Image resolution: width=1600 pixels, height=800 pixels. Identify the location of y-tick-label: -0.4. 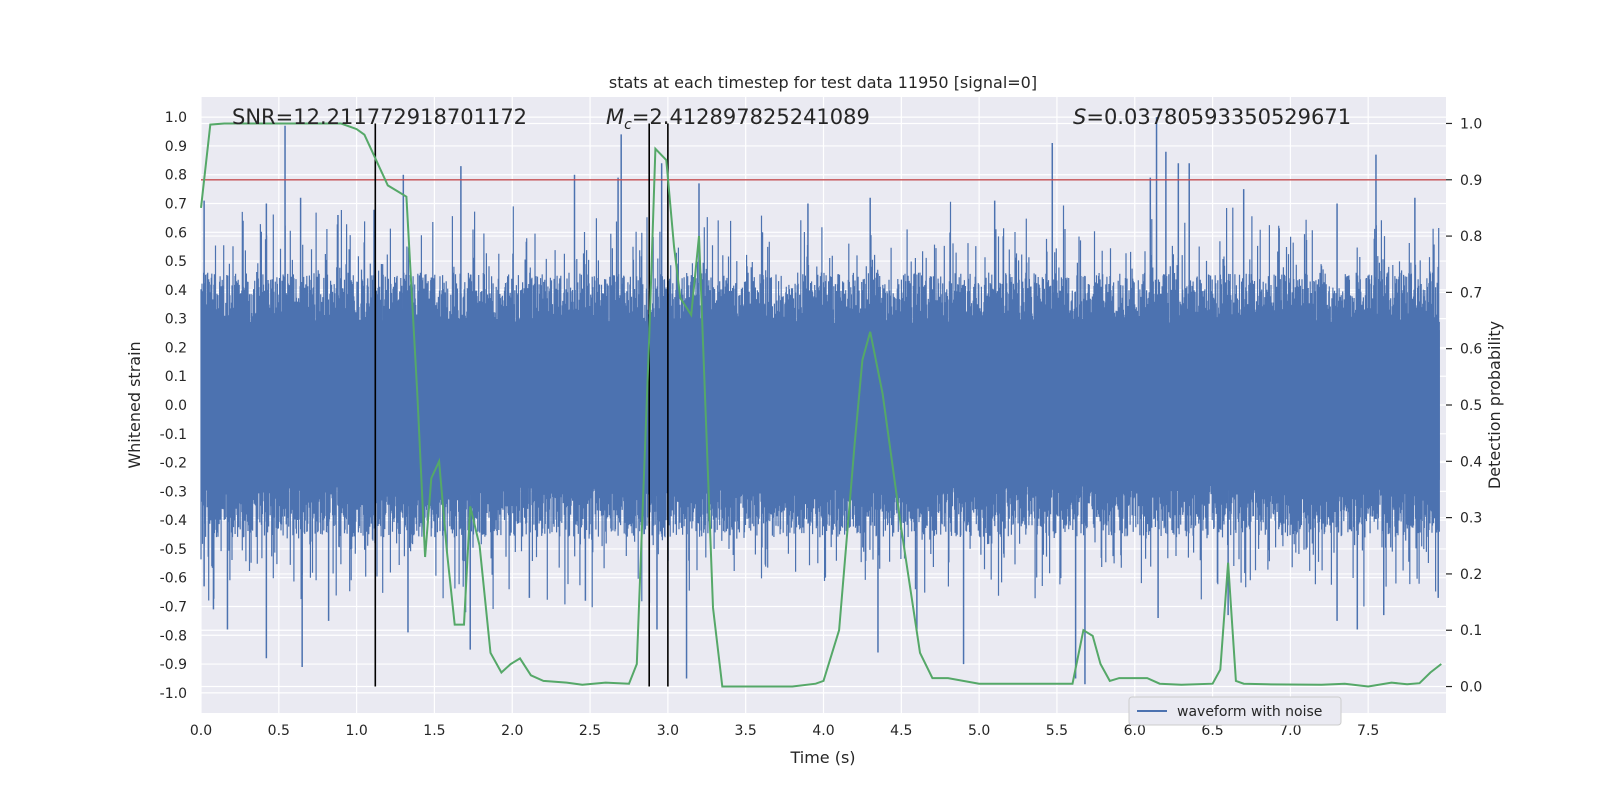
(173, 521).